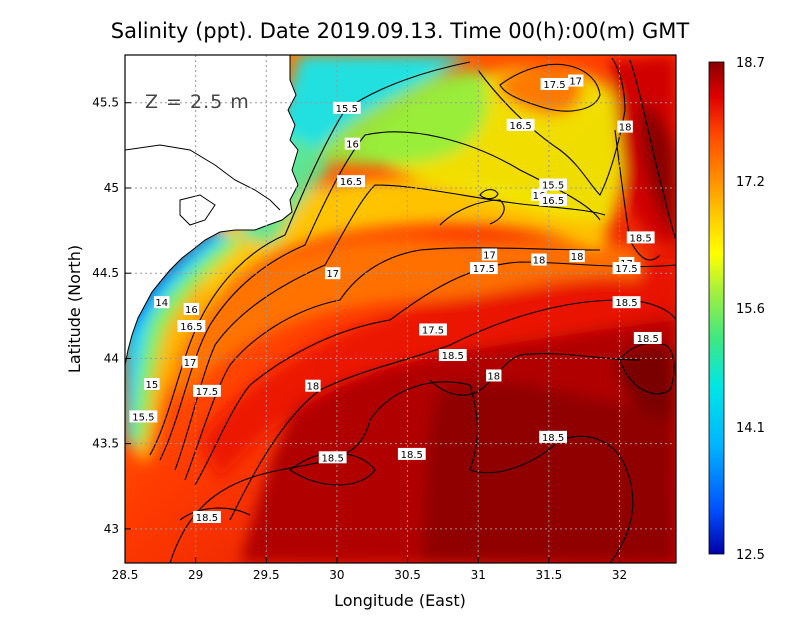 The height and width of the screenshot is (618, 800). I want to click on contour-label-text: 15, so click(151, 385).